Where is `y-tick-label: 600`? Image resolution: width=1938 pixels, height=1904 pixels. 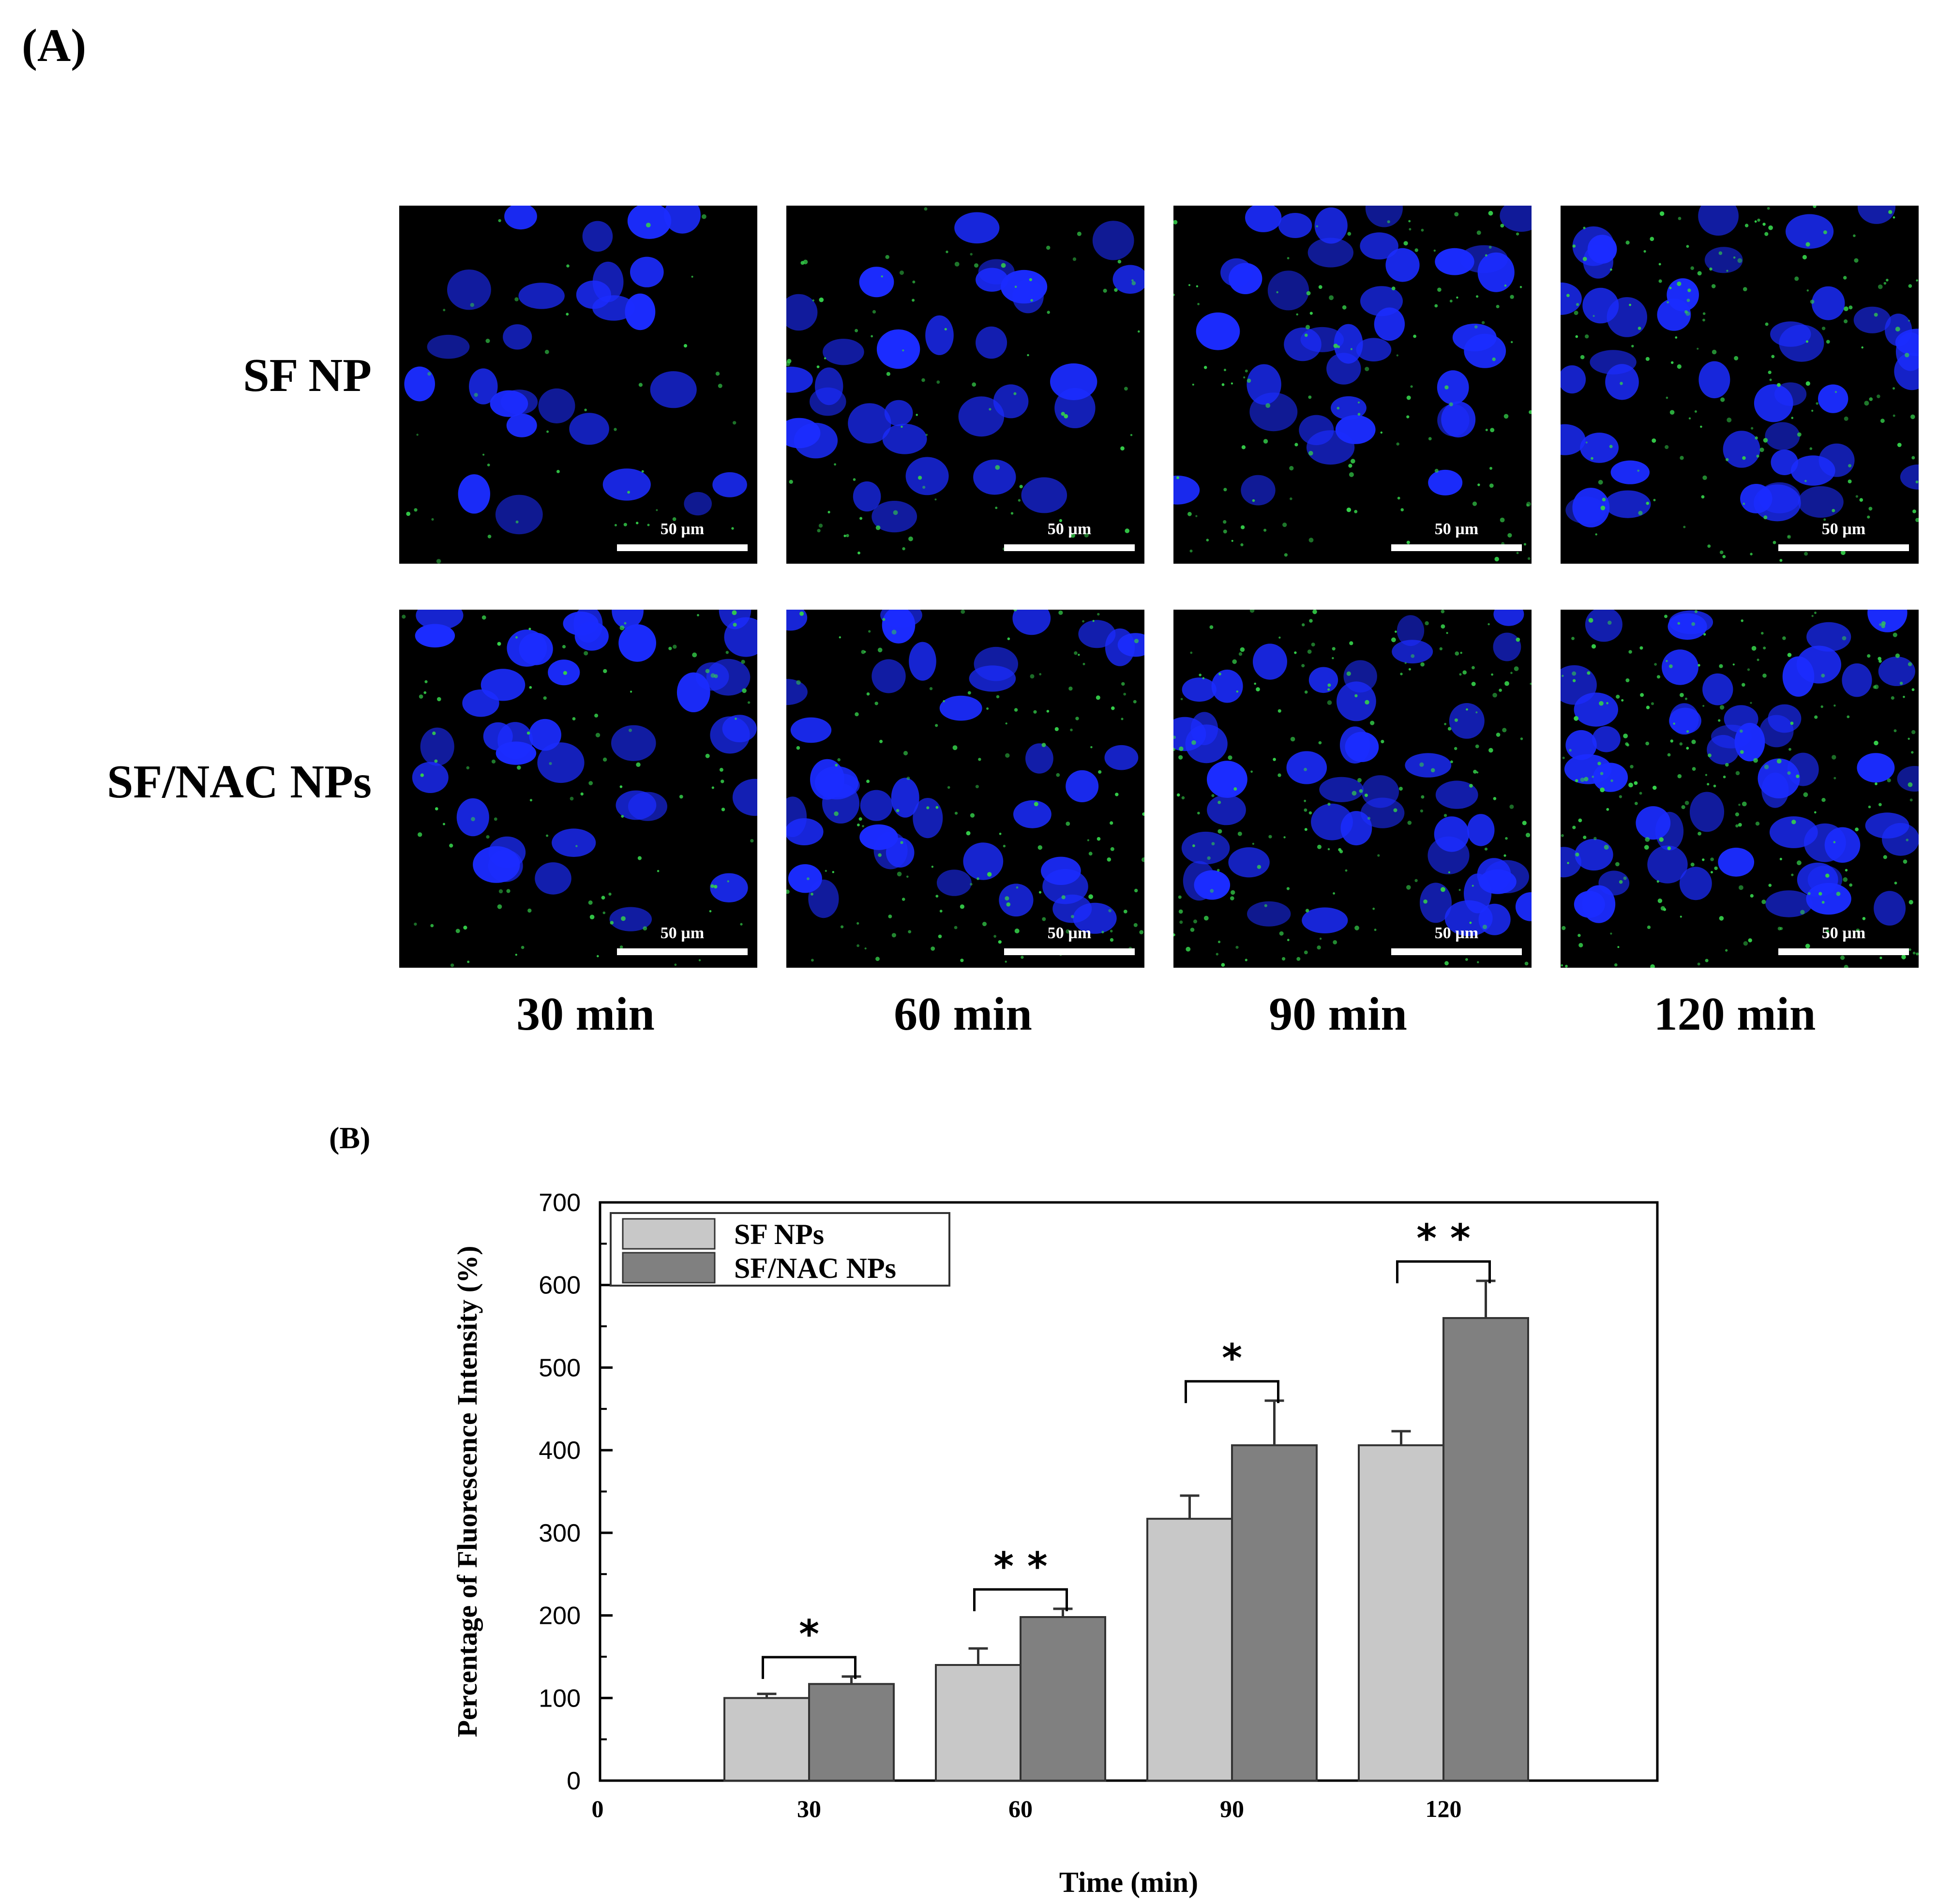
y-tick-label: 600 is located at coordinates (560, 1286).